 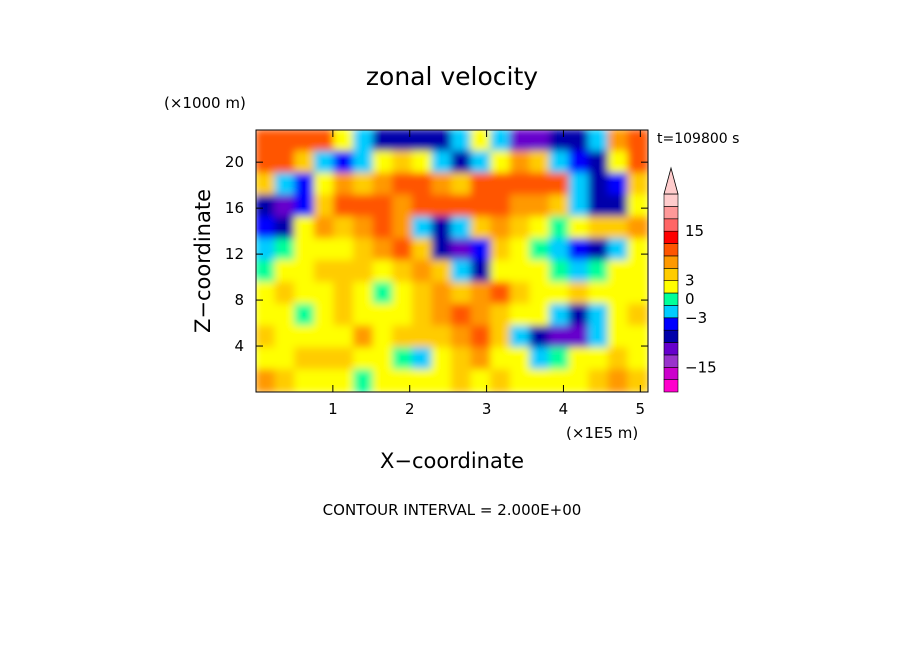 What do you see at coordinates (487, 409) in the screenshot?
I see `x-tick-label: 3` at bounding box center [487, 409].